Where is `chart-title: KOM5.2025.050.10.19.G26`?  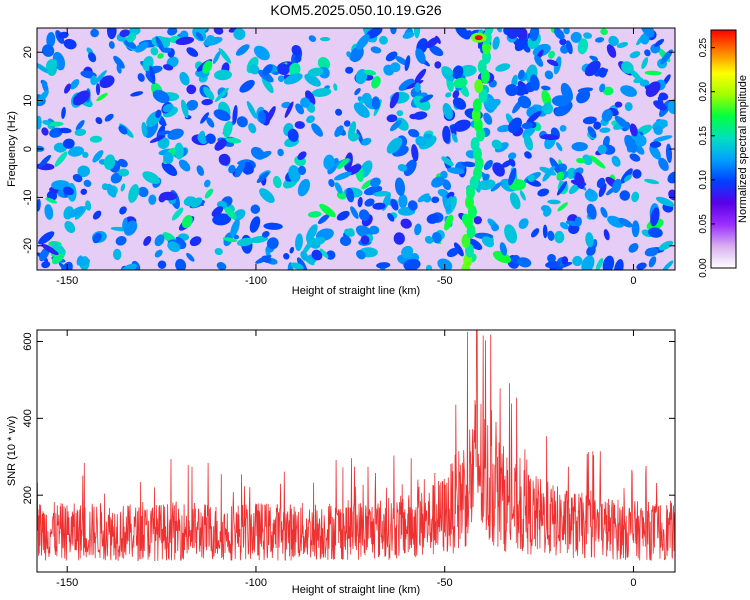 chart-title: KOM5.2025.050.10.19.G26 is located at coordinates (355, 10).